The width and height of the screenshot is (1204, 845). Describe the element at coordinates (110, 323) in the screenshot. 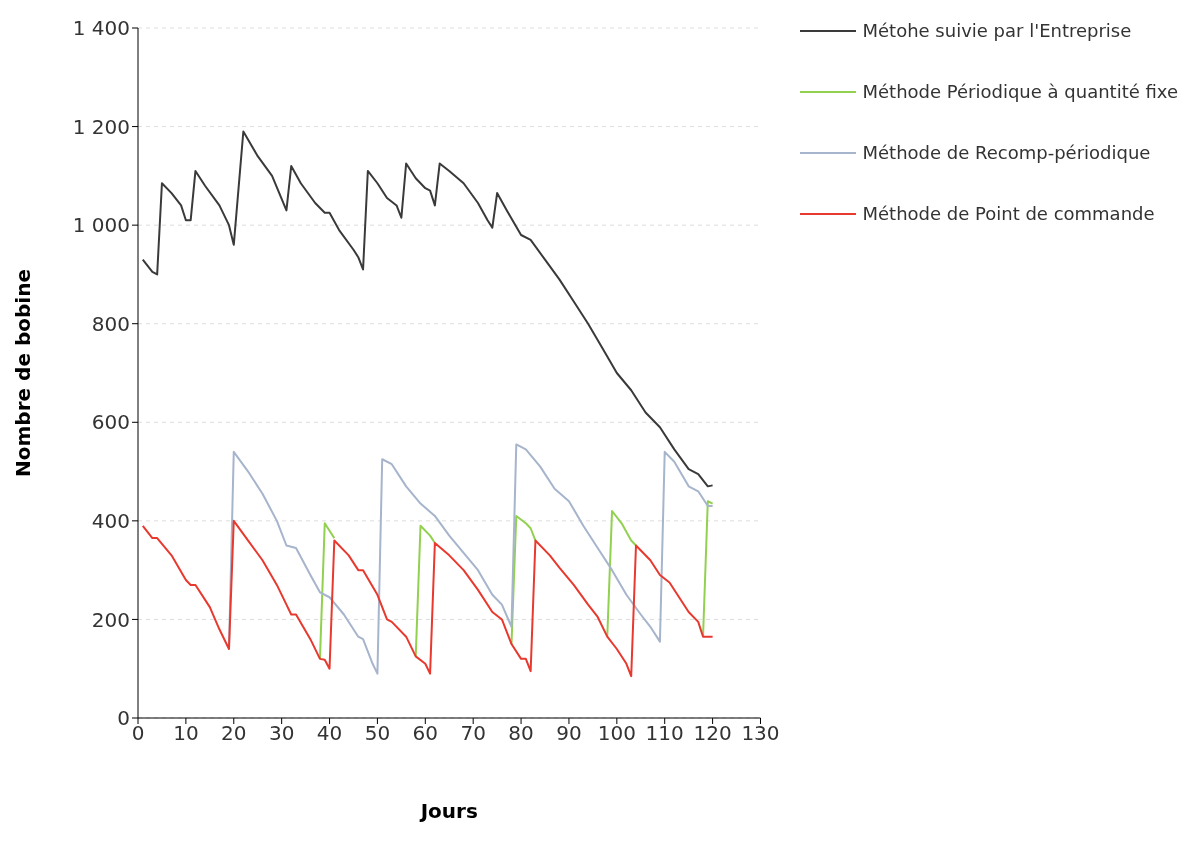

I see `y-tick-label: 800` at that location.